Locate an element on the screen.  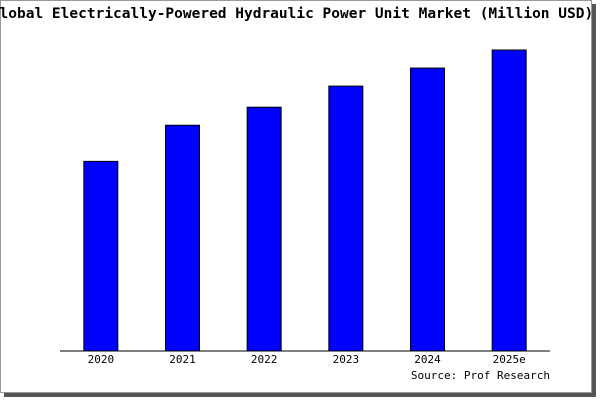
x-tick-label: 2023 is located at coordinates (346, 359).